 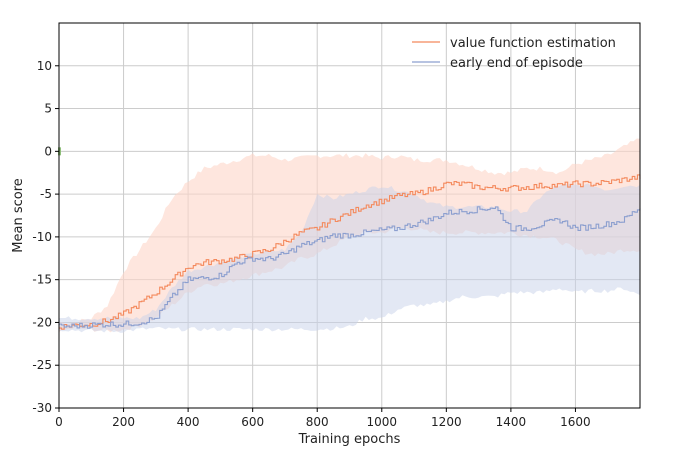 What do you see at coordinates (48, 109) in the screenshot?
I see `y-tick-label: 5` at bounding box center [48, 109].